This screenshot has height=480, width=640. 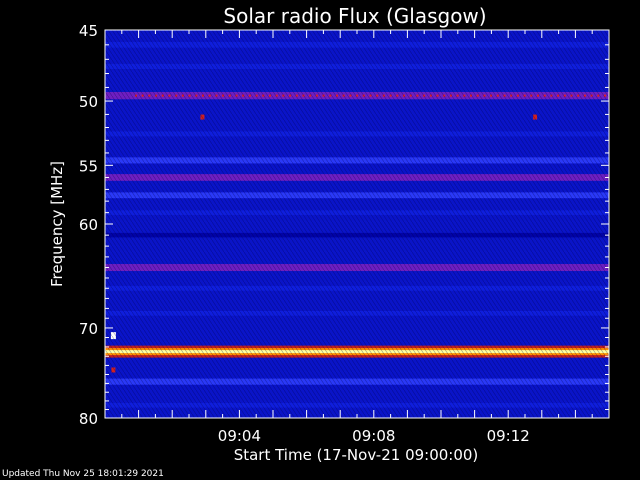 What do you see at coordinates (508, 436) in the screenshot?
I see `x-tick-label: 09:12` at bounding box center [508, 436].